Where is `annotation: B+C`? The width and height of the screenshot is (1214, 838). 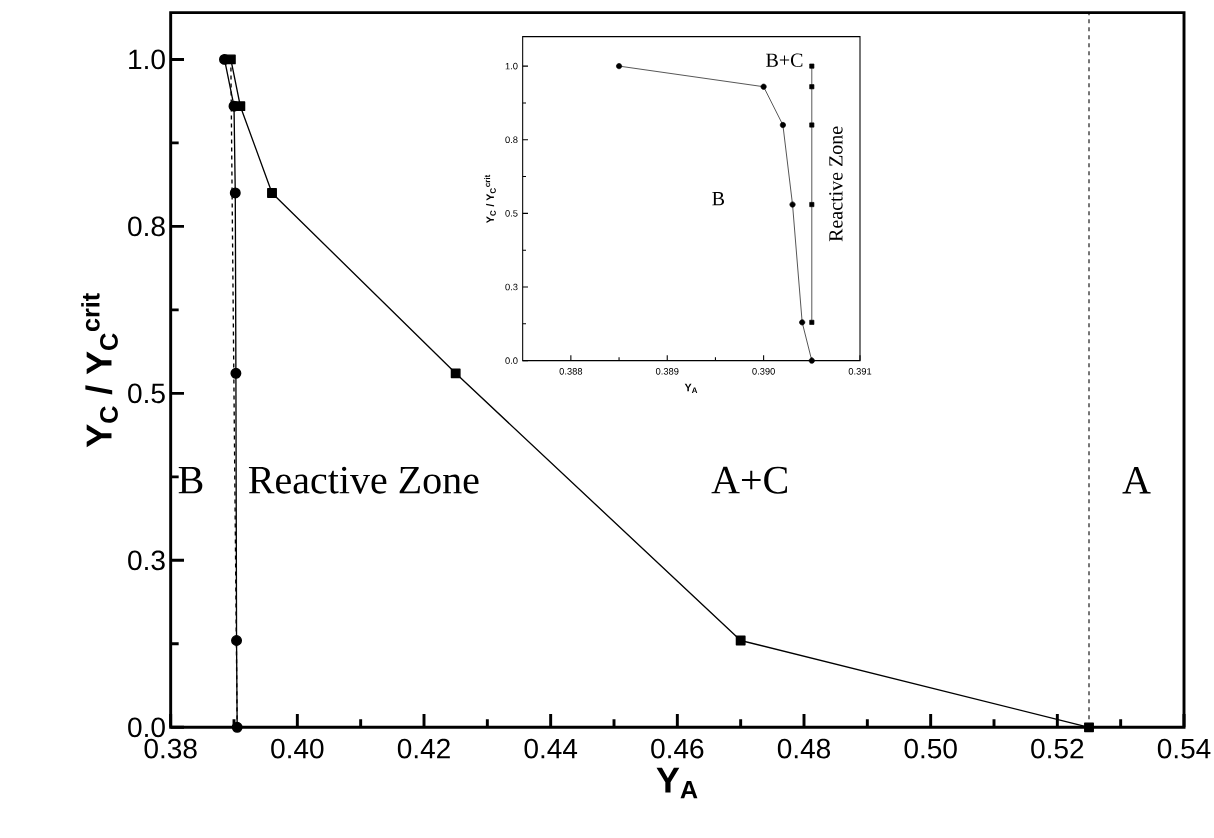
annotation: B+C is located at coordinates (784, 60).